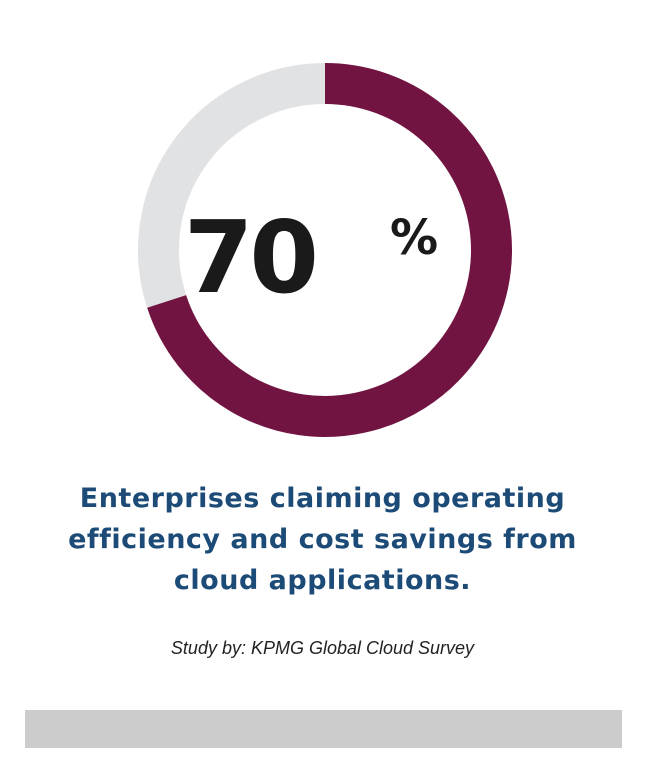 The image size is (645, 761). Describe the element at coordinates (249, 257) in the screenshot. I see `center-value: 70` at that location.